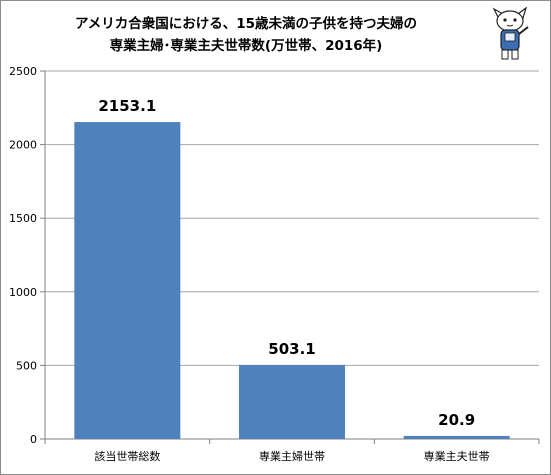  Describe the element at coordinates (26, 365) in the screenshot. I see `y-tick-label: 500` at that location.